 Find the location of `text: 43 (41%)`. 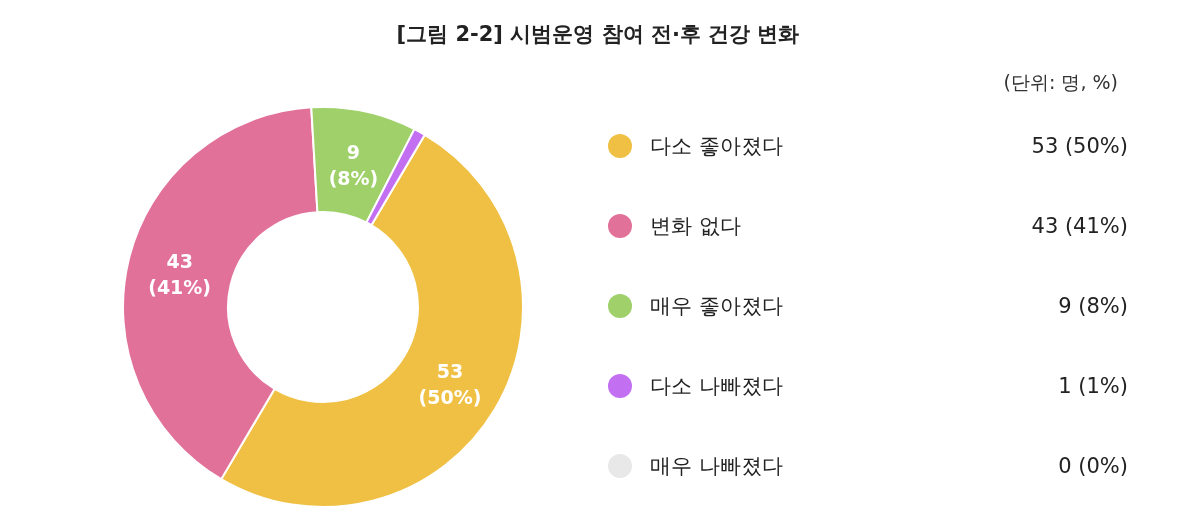

text: 43 (41%) is located at coordinates (1079, 226).